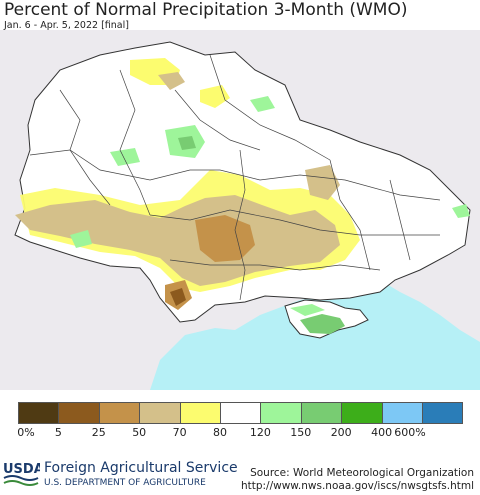 The width and height of the screenshot is (480, 495). Describe the element at coordinates (461, 211) in the screenshot. I see `green-far-east` at that location.